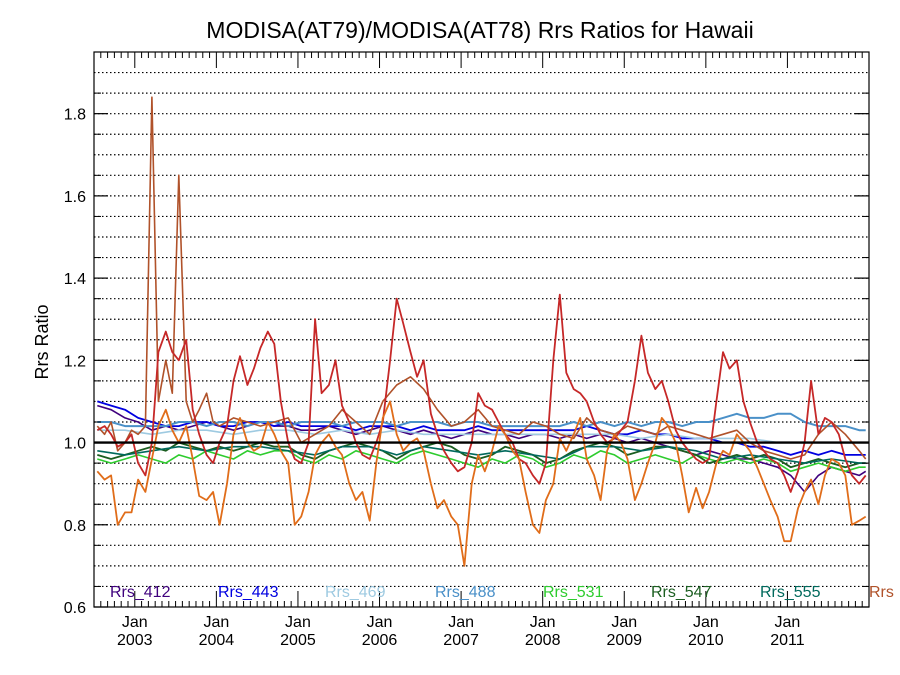 The height and width of the screenshot is (675, 900). I want to click on y-tick-label: 1.0, so click(75, 444).